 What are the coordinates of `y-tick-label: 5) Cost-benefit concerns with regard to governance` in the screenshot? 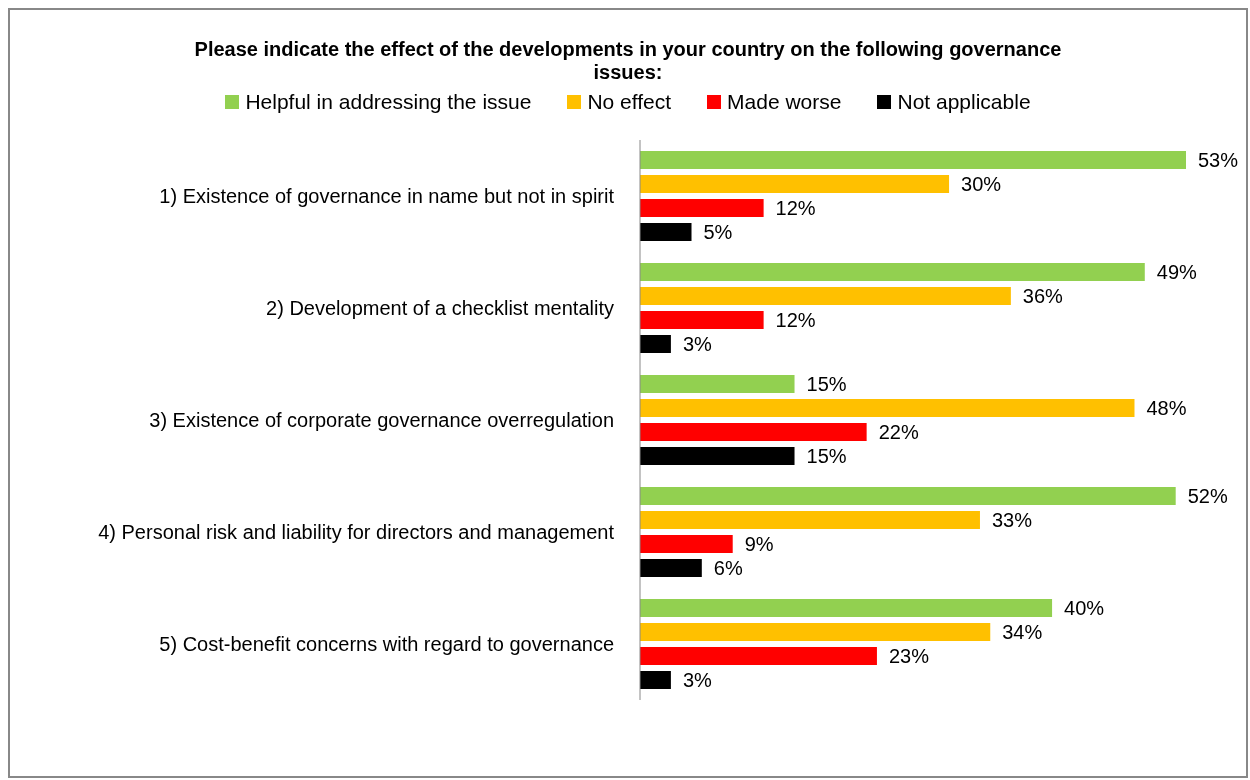 It's located at (386, 644).